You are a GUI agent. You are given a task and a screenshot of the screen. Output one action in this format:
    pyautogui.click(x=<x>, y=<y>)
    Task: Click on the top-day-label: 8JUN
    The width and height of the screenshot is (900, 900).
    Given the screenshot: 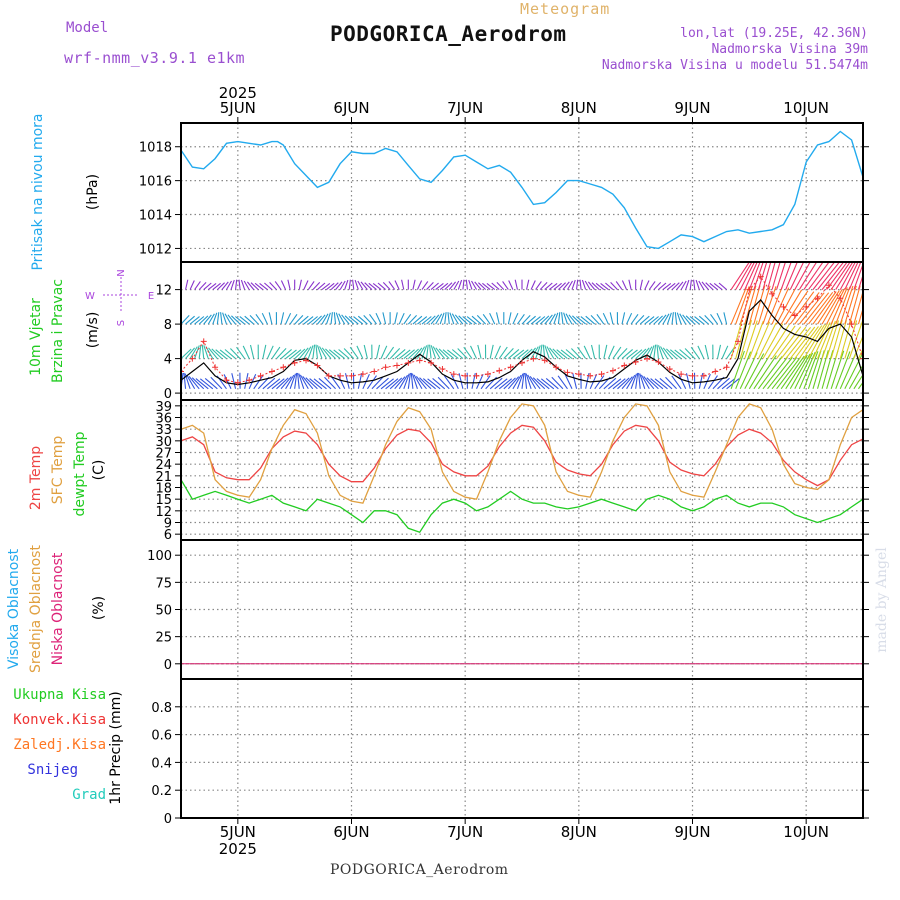 What is the action you would take?
    pyautogui.click(x=579, y=108)
    